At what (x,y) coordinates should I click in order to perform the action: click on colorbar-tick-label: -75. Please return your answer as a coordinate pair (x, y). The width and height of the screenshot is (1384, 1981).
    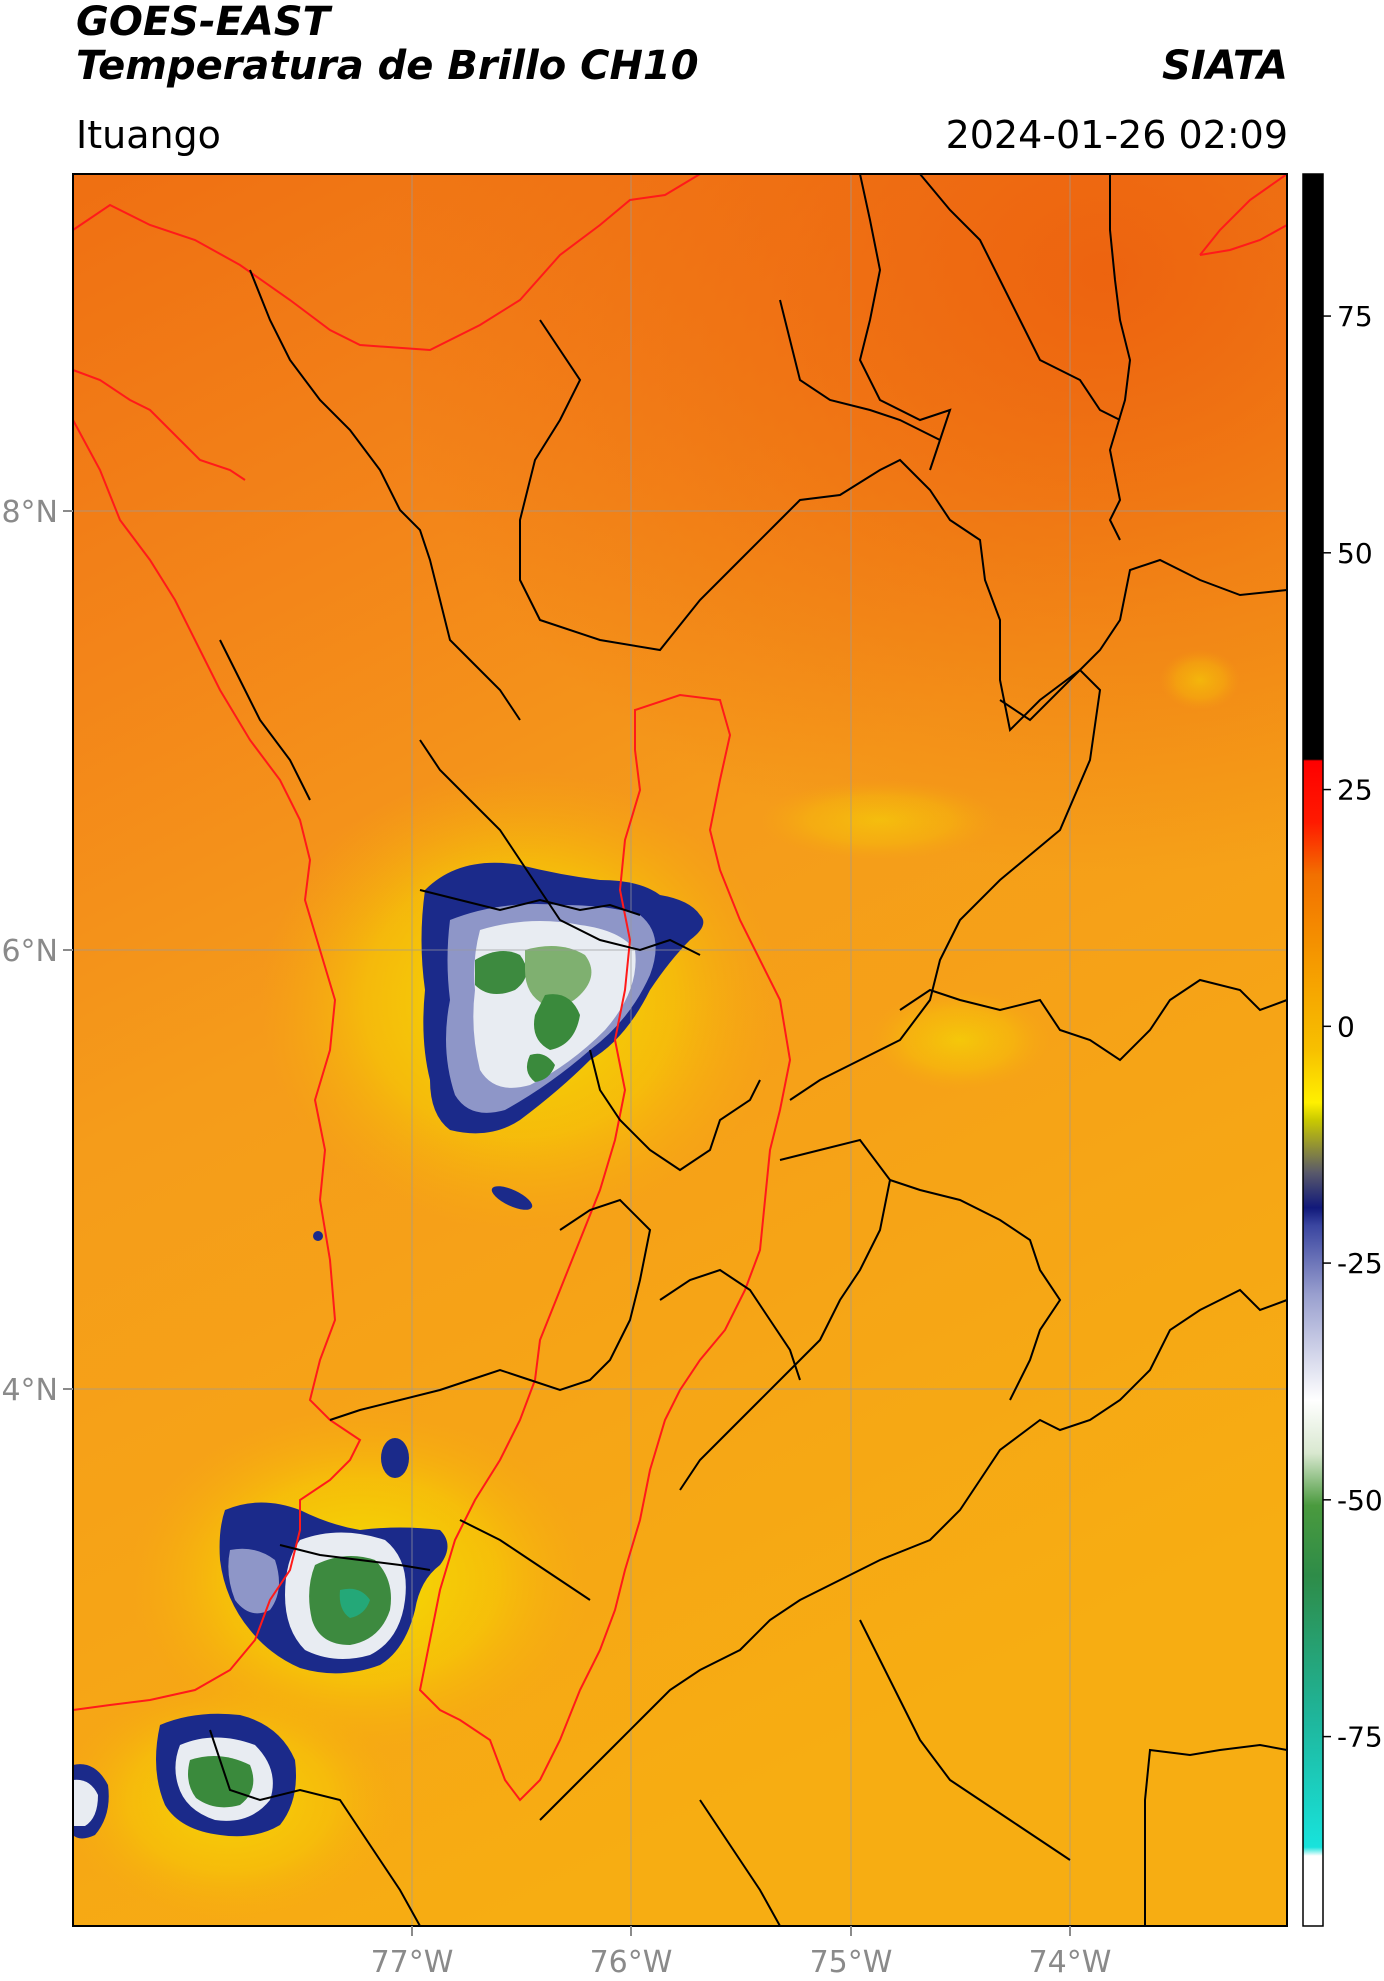
    Looking at the image, I should click on (1360, 1737).